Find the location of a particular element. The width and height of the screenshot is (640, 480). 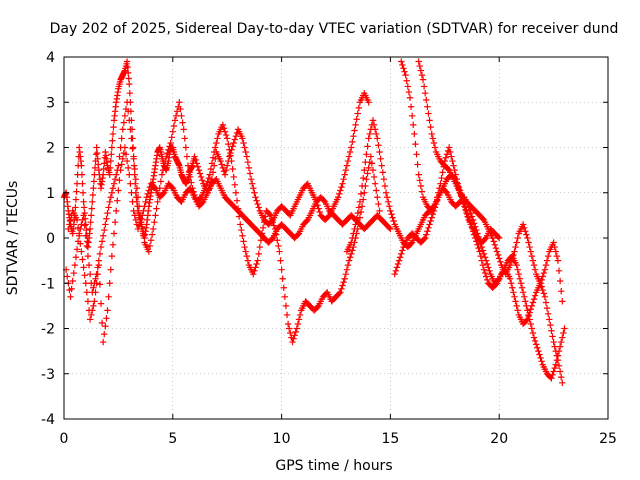

y-tick-label: 4 is located at coordinates (50, 58).